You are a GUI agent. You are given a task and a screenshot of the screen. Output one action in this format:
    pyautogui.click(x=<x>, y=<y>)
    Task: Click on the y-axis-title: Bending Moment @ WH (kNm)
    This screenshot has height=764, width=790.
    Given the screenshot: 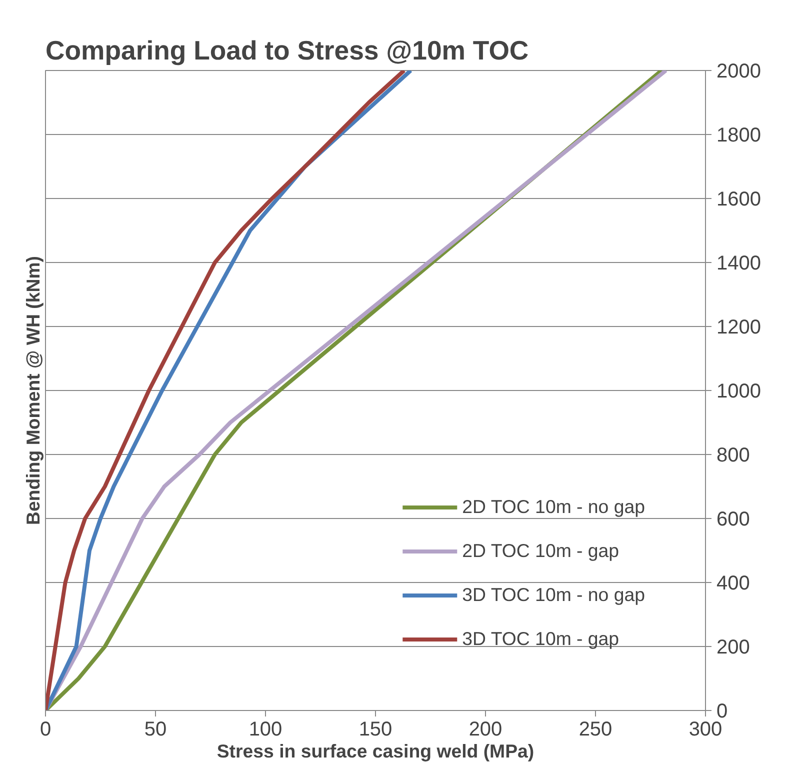 What is the action you would take?
    pyautogui.click(x=33, y=390)
    